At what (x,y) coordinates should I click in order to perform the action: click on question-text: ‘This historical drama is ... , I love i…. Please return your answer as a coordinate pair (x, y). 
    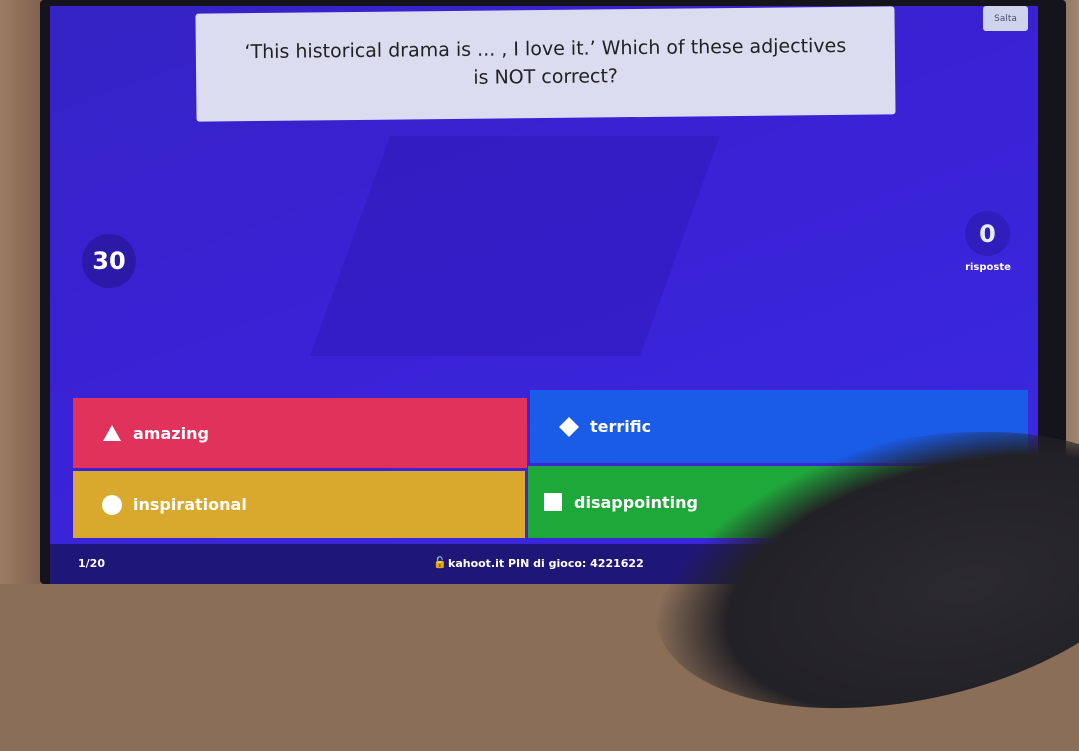
    Looking at the image, I should click on (545, 64).